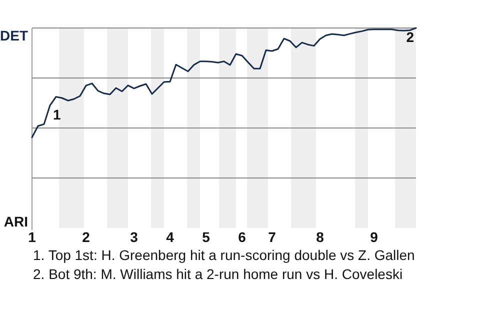  Describe the element at coordinates (206, 237) in the screenshot. I see `x-tick-label: 5` at that location.